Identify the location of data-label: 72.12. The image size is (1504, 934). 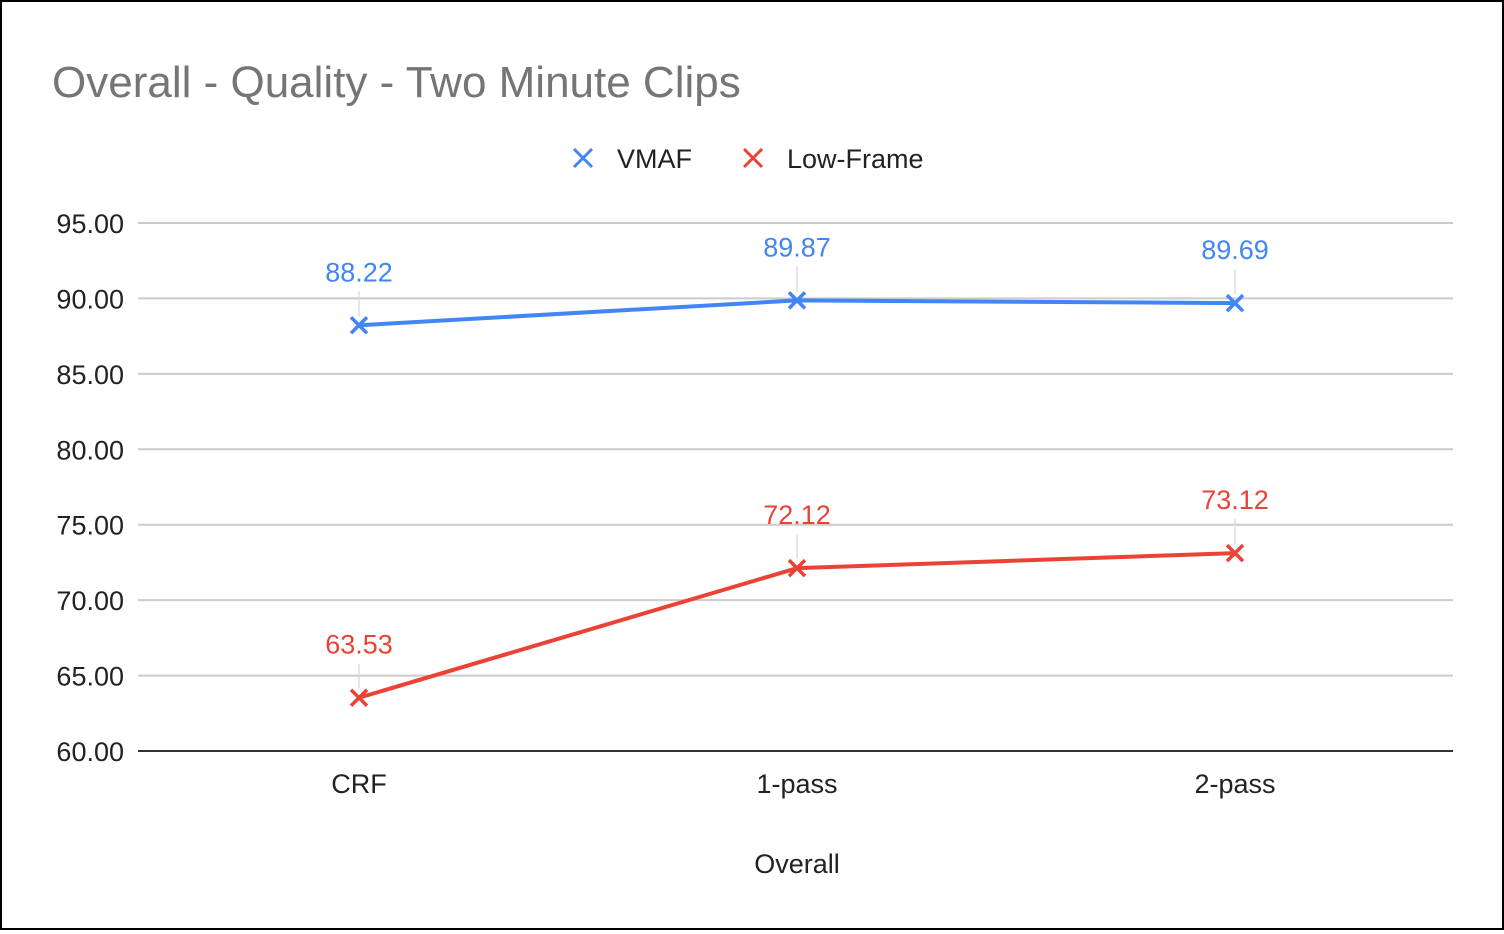
(797, 515).